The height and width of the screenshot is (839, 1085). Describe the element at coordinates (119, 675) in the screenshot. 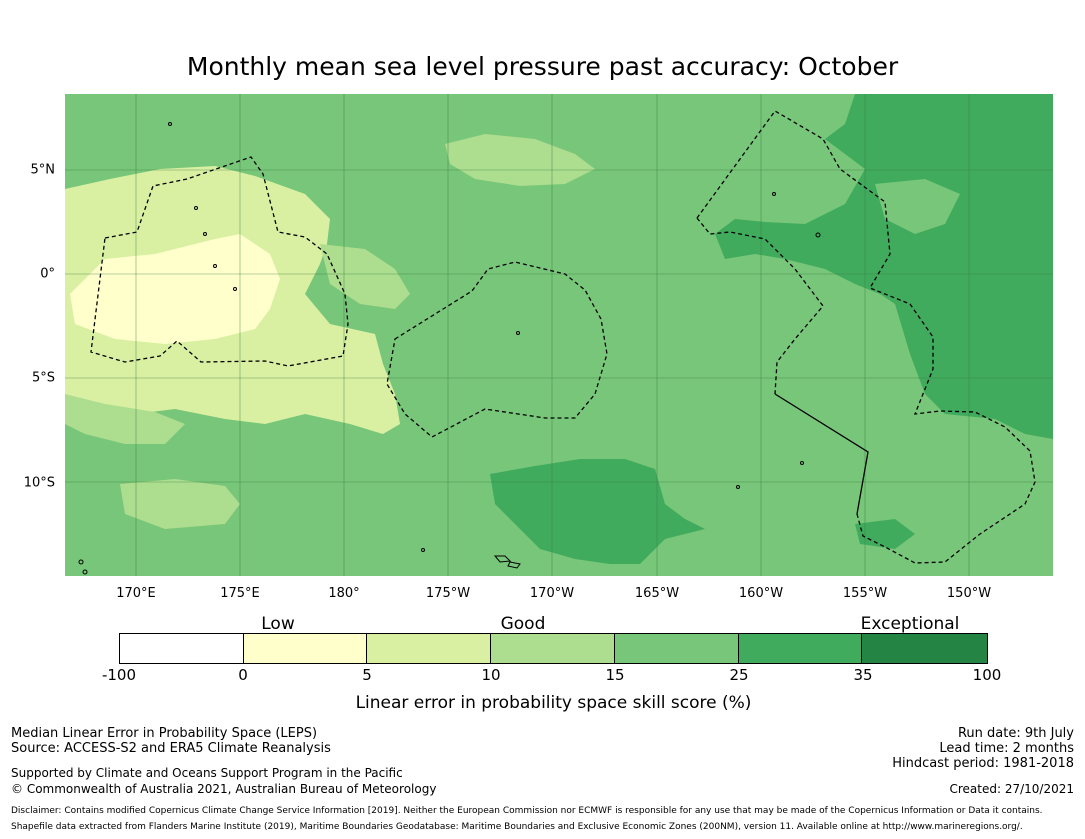

I see `colorbar-tick: -100` at that location.